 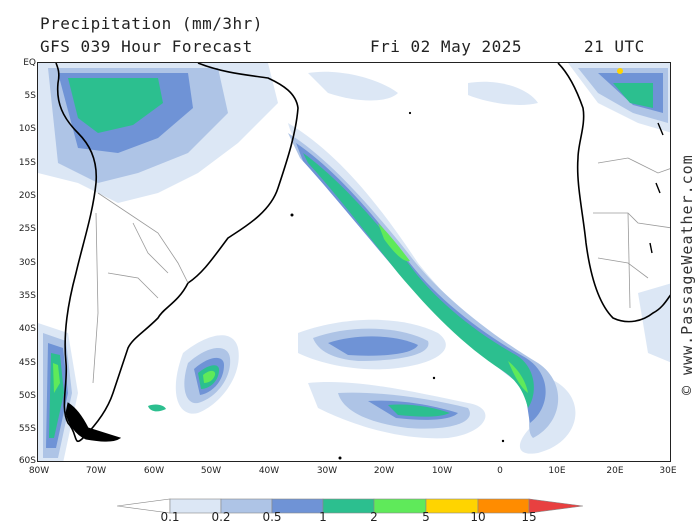 I want to click on africa-coastline, so click(x=613, y=193).